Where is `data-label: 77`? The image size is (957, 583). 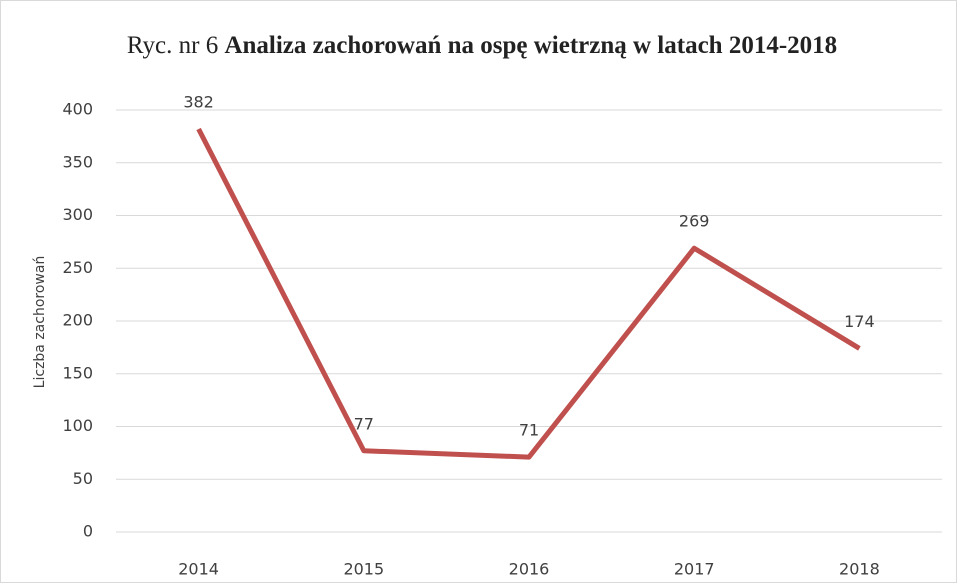 data-label: 77 is located at coordinates (364, 423).